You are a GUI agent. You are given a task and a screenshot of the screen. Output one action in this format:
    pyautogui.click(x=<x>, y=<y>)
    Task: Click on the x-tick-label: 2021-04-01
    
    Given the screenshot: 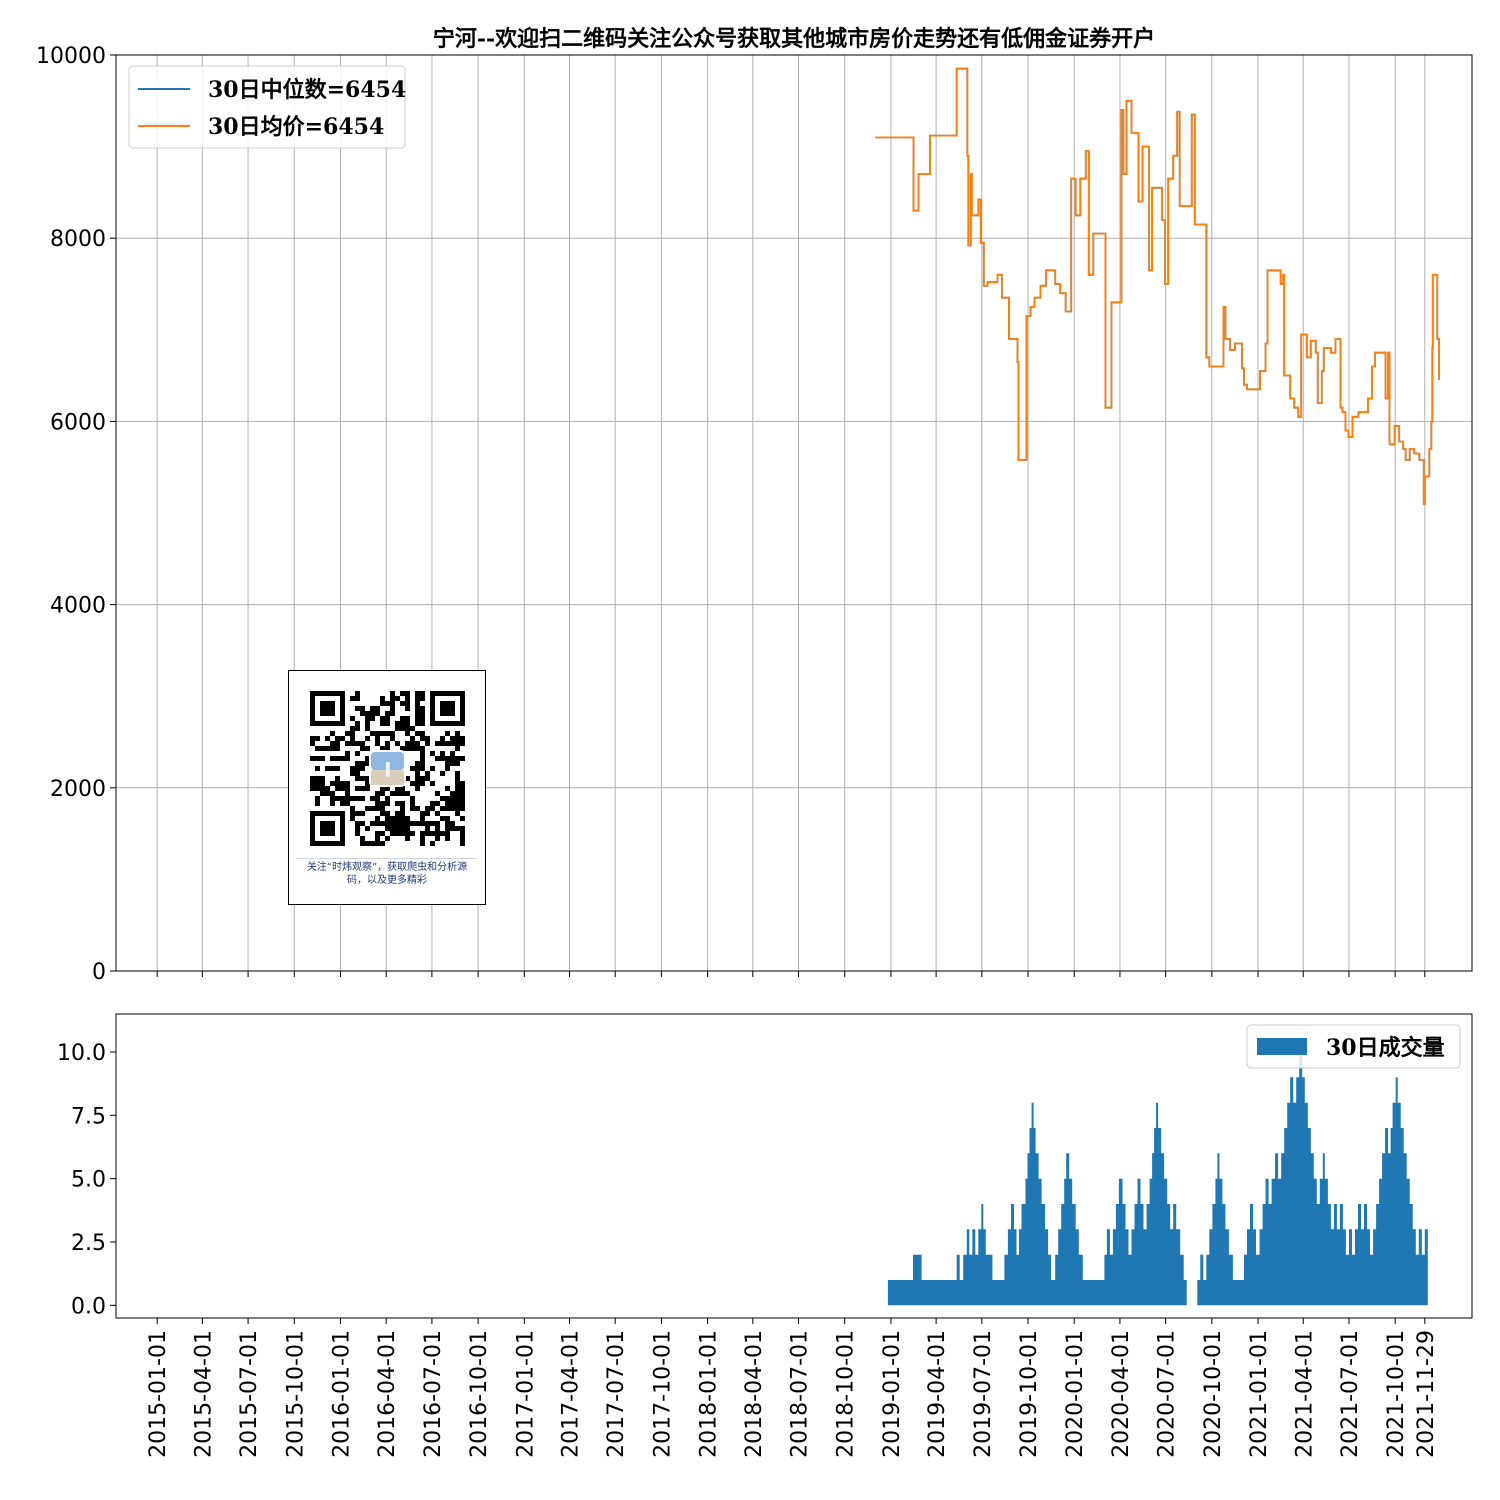 What is the action you would take?
    pyautogui.click(x=1304, y=1394)
    